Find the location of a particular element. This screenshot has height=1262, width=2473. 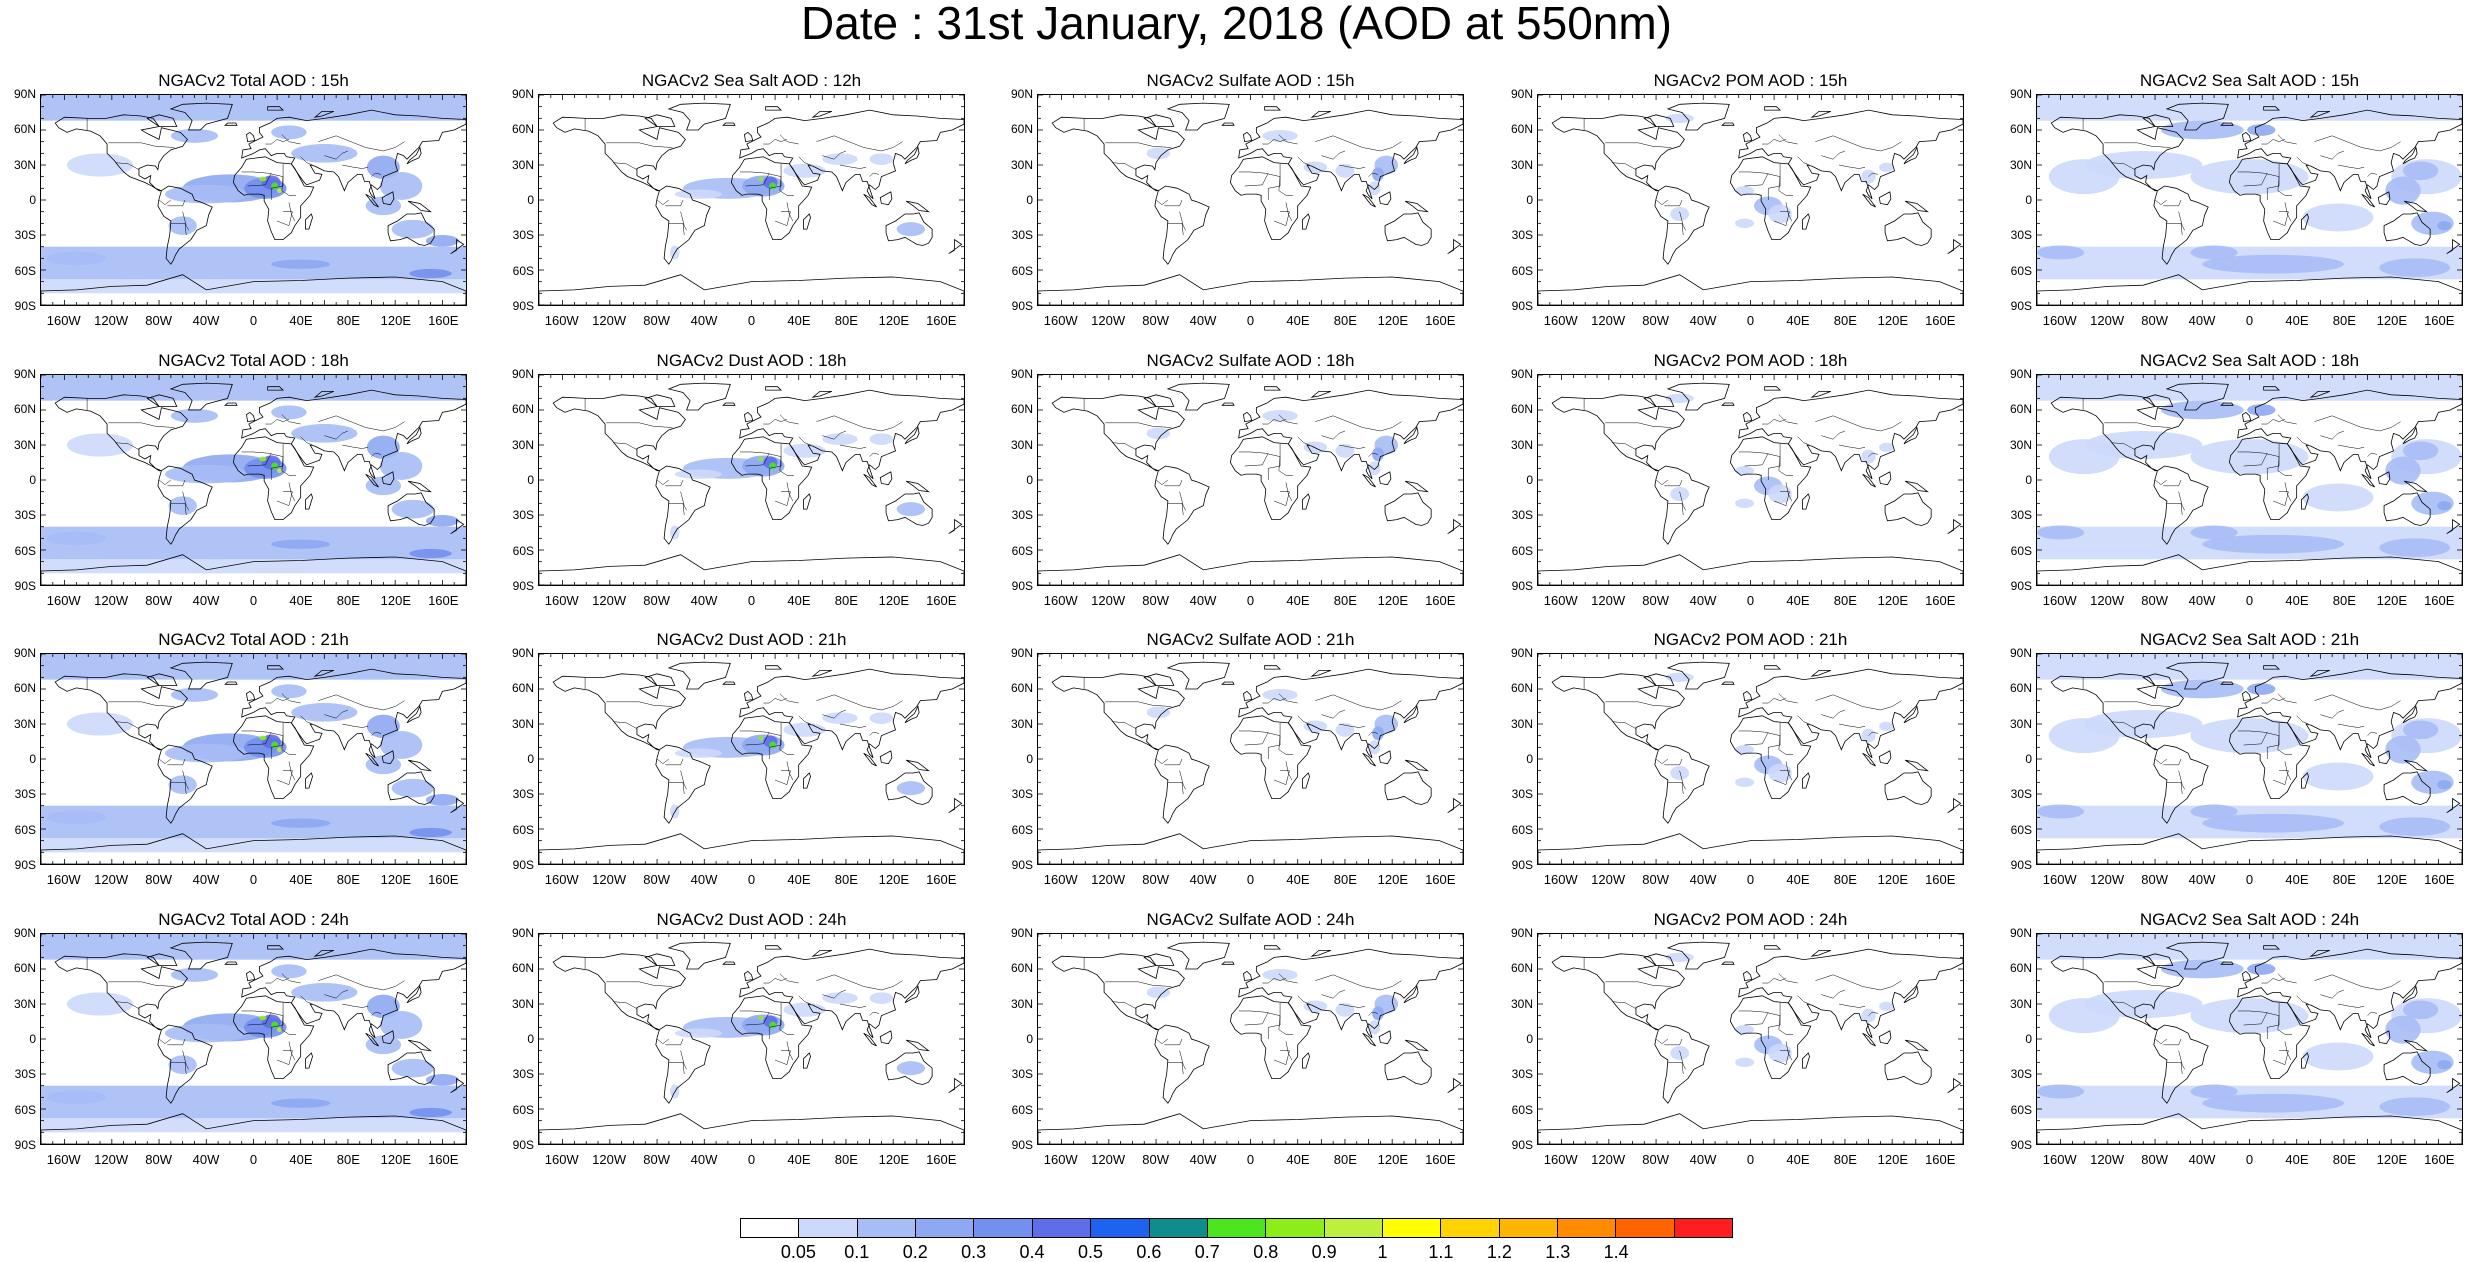

coastline-svalbard is located at coordinates (1773, 388).